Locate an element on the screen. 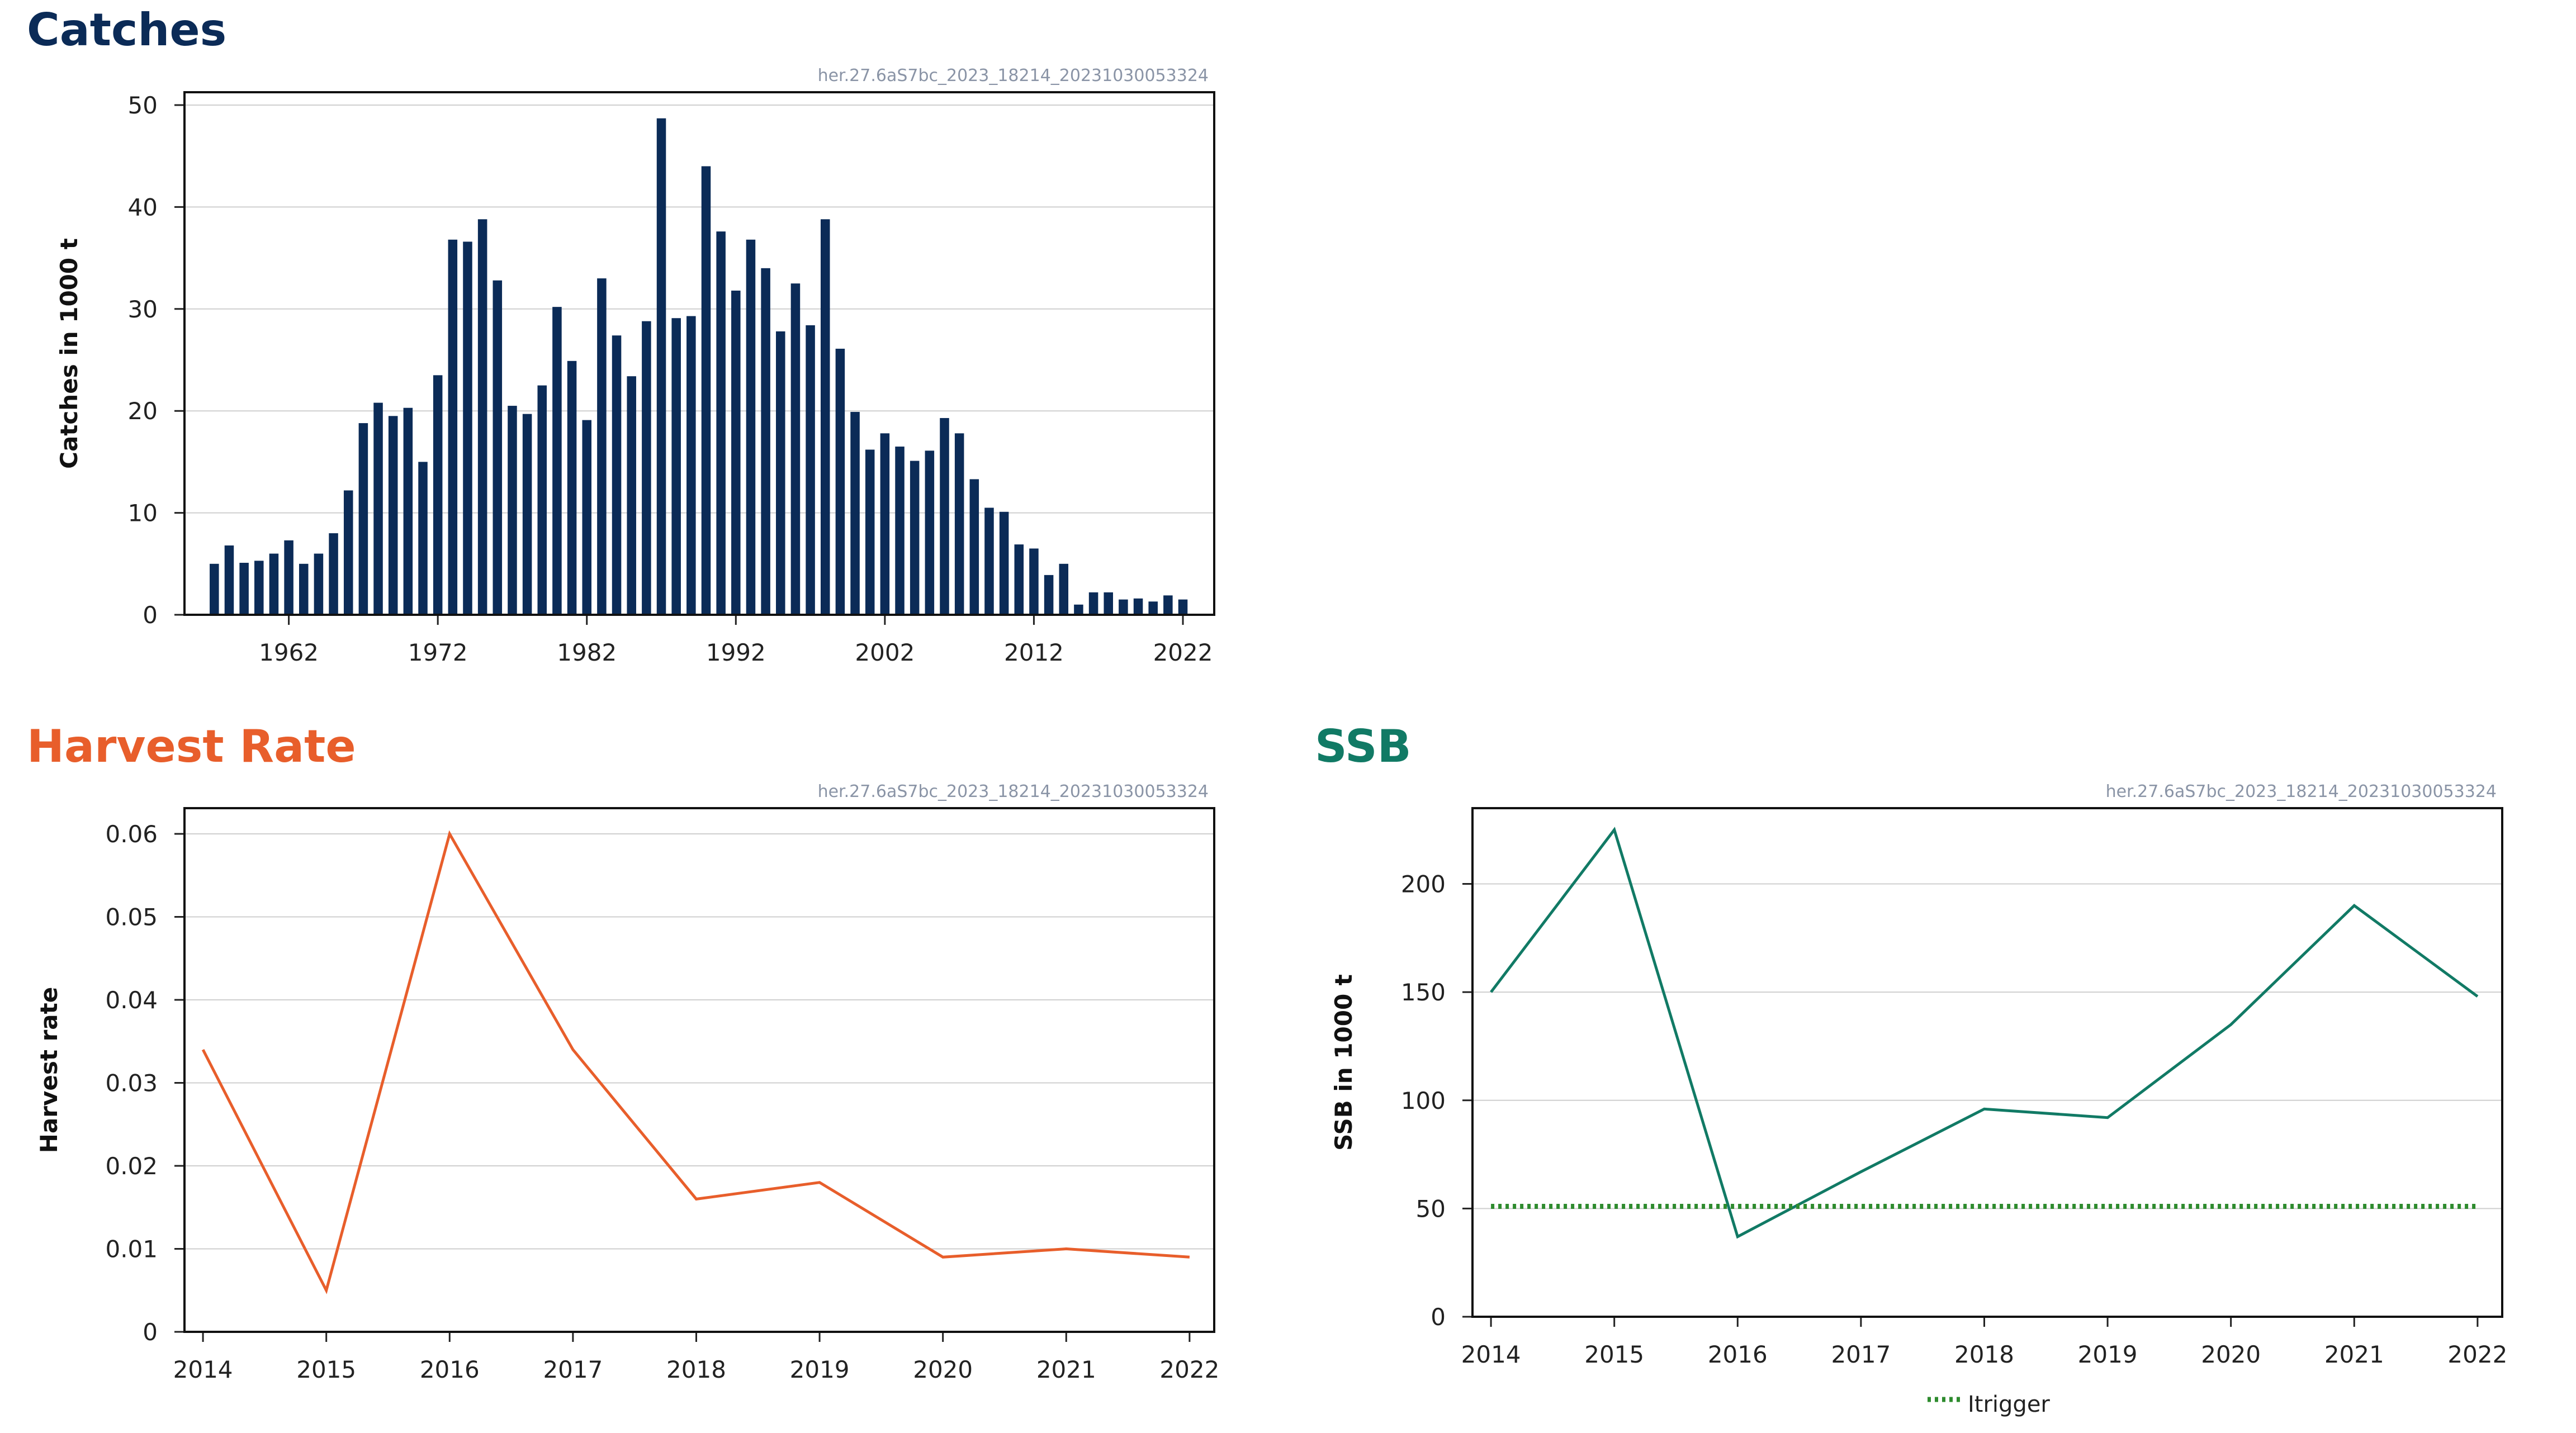 This screenshot has width=2576, height=1433. y-tick-label: 150 is located at coordinates (1424, 992).